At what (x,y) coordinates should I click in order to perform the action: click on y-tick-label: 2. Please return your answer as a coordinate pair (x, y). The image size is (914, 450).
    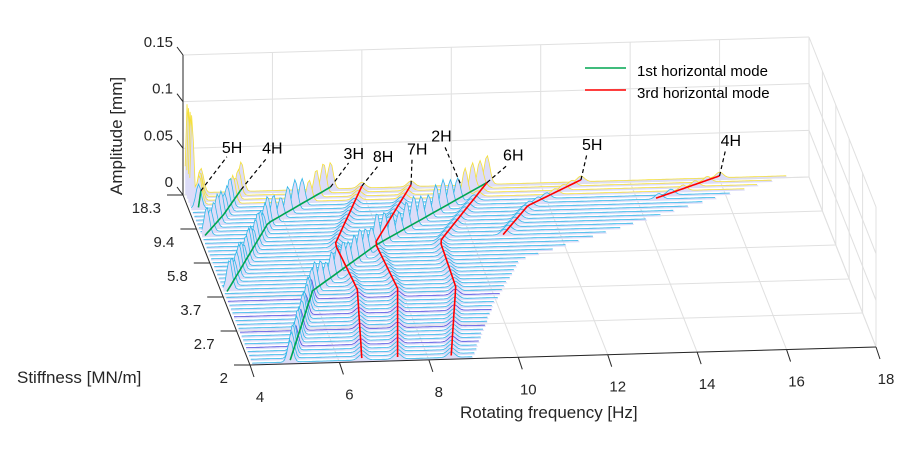
    Looking at the image, I should click on (224, 378).